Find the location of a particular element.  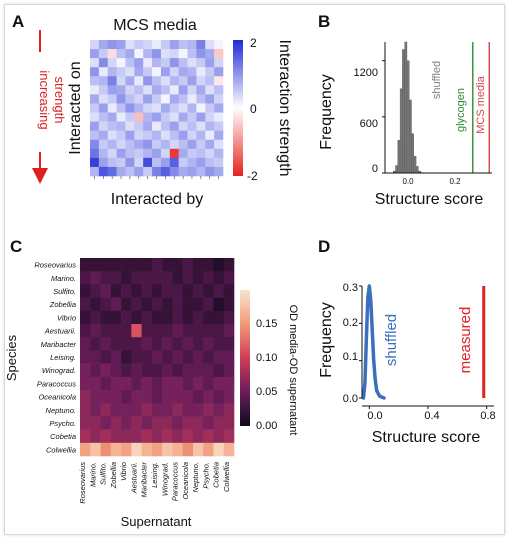

panel-b-mcs-label: MCS media is located at coordinates (481, 104).